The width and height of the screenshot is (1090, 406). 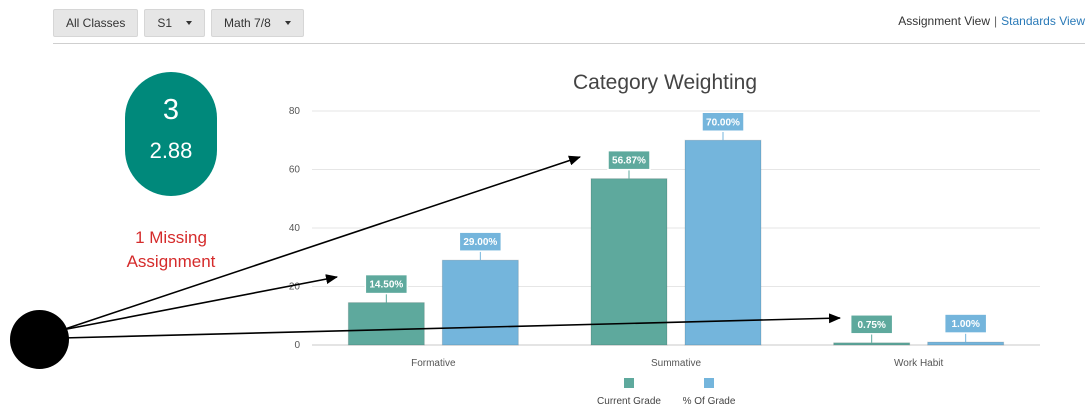 I want to click on y-tick-label: 80, so click(x=295, y=111).